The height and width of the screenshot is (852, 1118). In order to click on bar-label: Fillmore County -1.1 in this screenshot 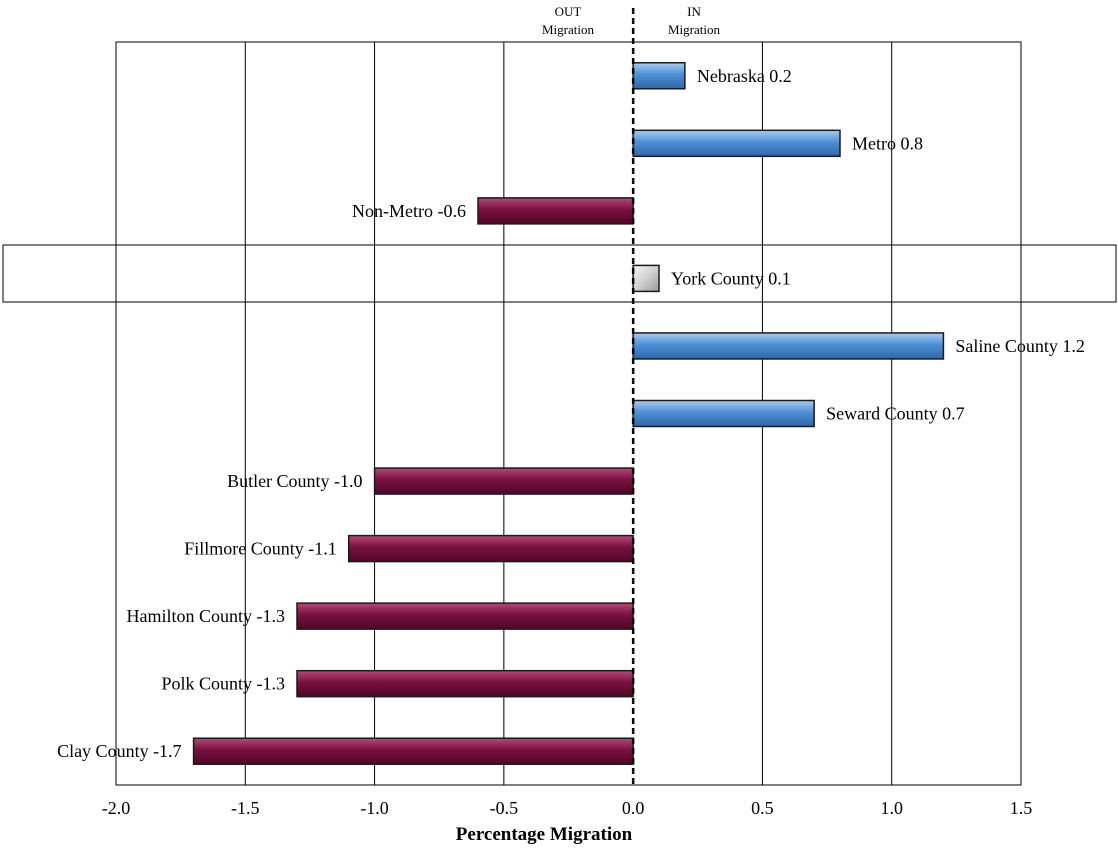, I will do `click(260, 549)`.